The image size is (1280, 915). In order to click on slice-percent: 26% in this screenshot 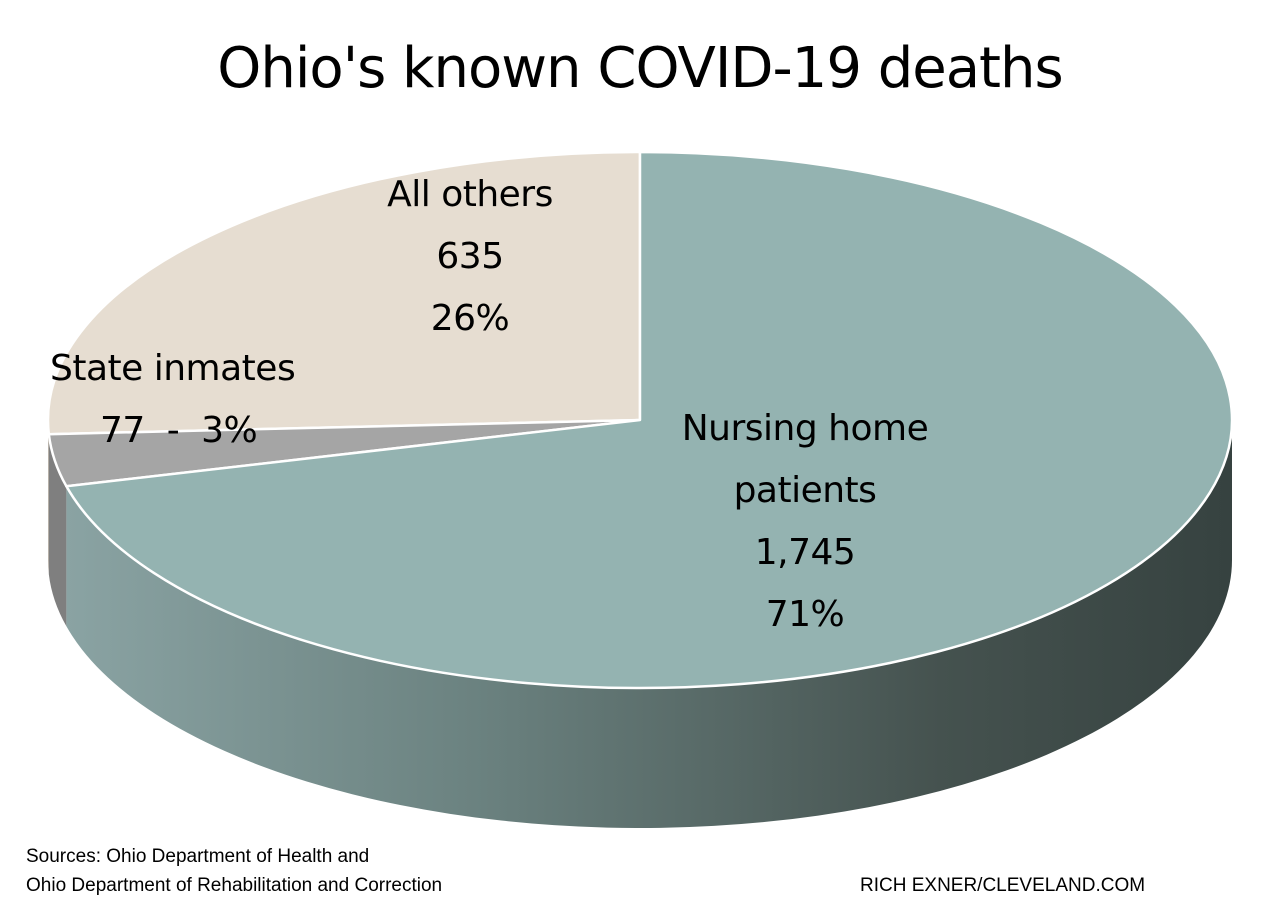, I will do `click(470, 318)`.